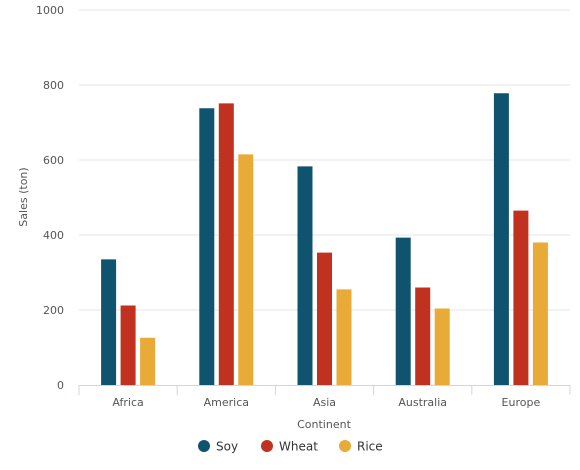  I want to click on x-axis-title: Continent, so click(324, 424).